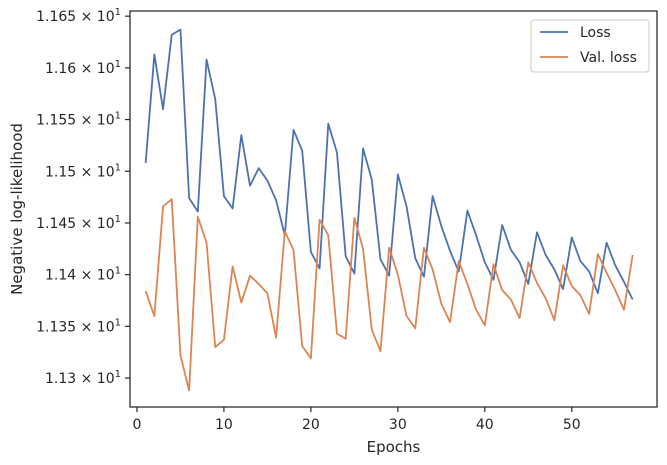 This screenshot has height=465, width=667. Describe the element at coordinates (17, 209) in the screenshot. I see `y-axis-label: Negative log-likelihood` at that location.